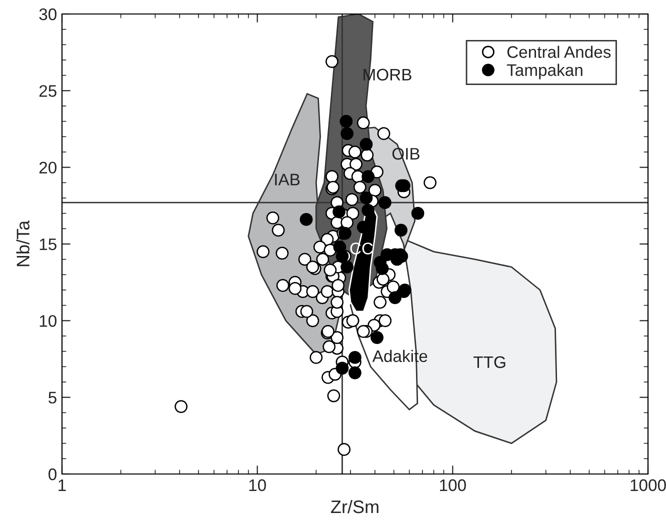  Describe the element at coordinates (23, 243) in the screenshot. I see `y-axis-title: Nb/Ta` at that location.